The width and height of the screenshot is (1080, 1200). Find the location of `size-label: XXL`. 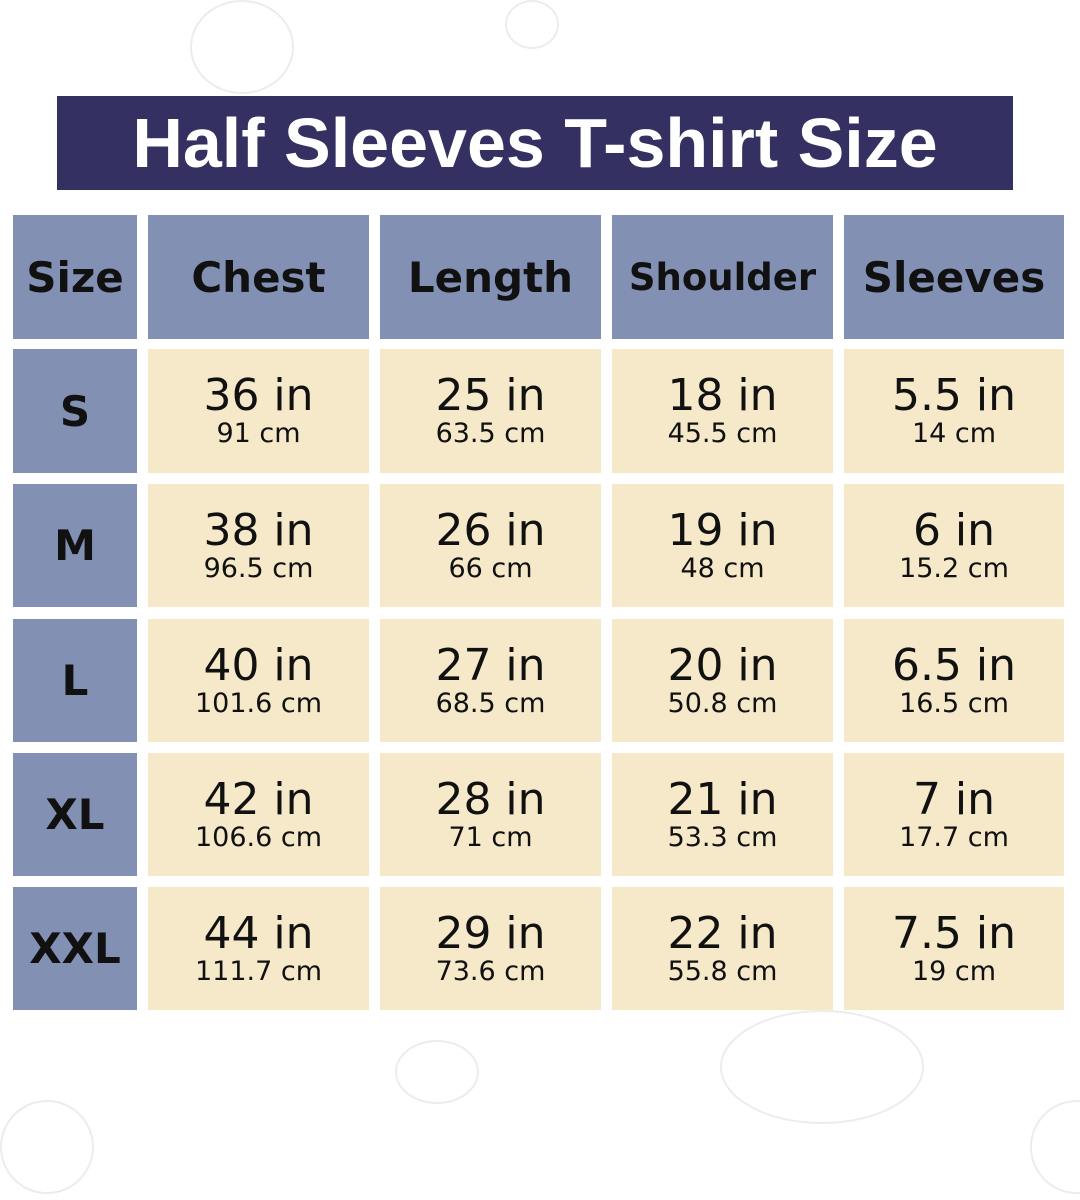

size-label: XXL is located at coordinates (75, 948).